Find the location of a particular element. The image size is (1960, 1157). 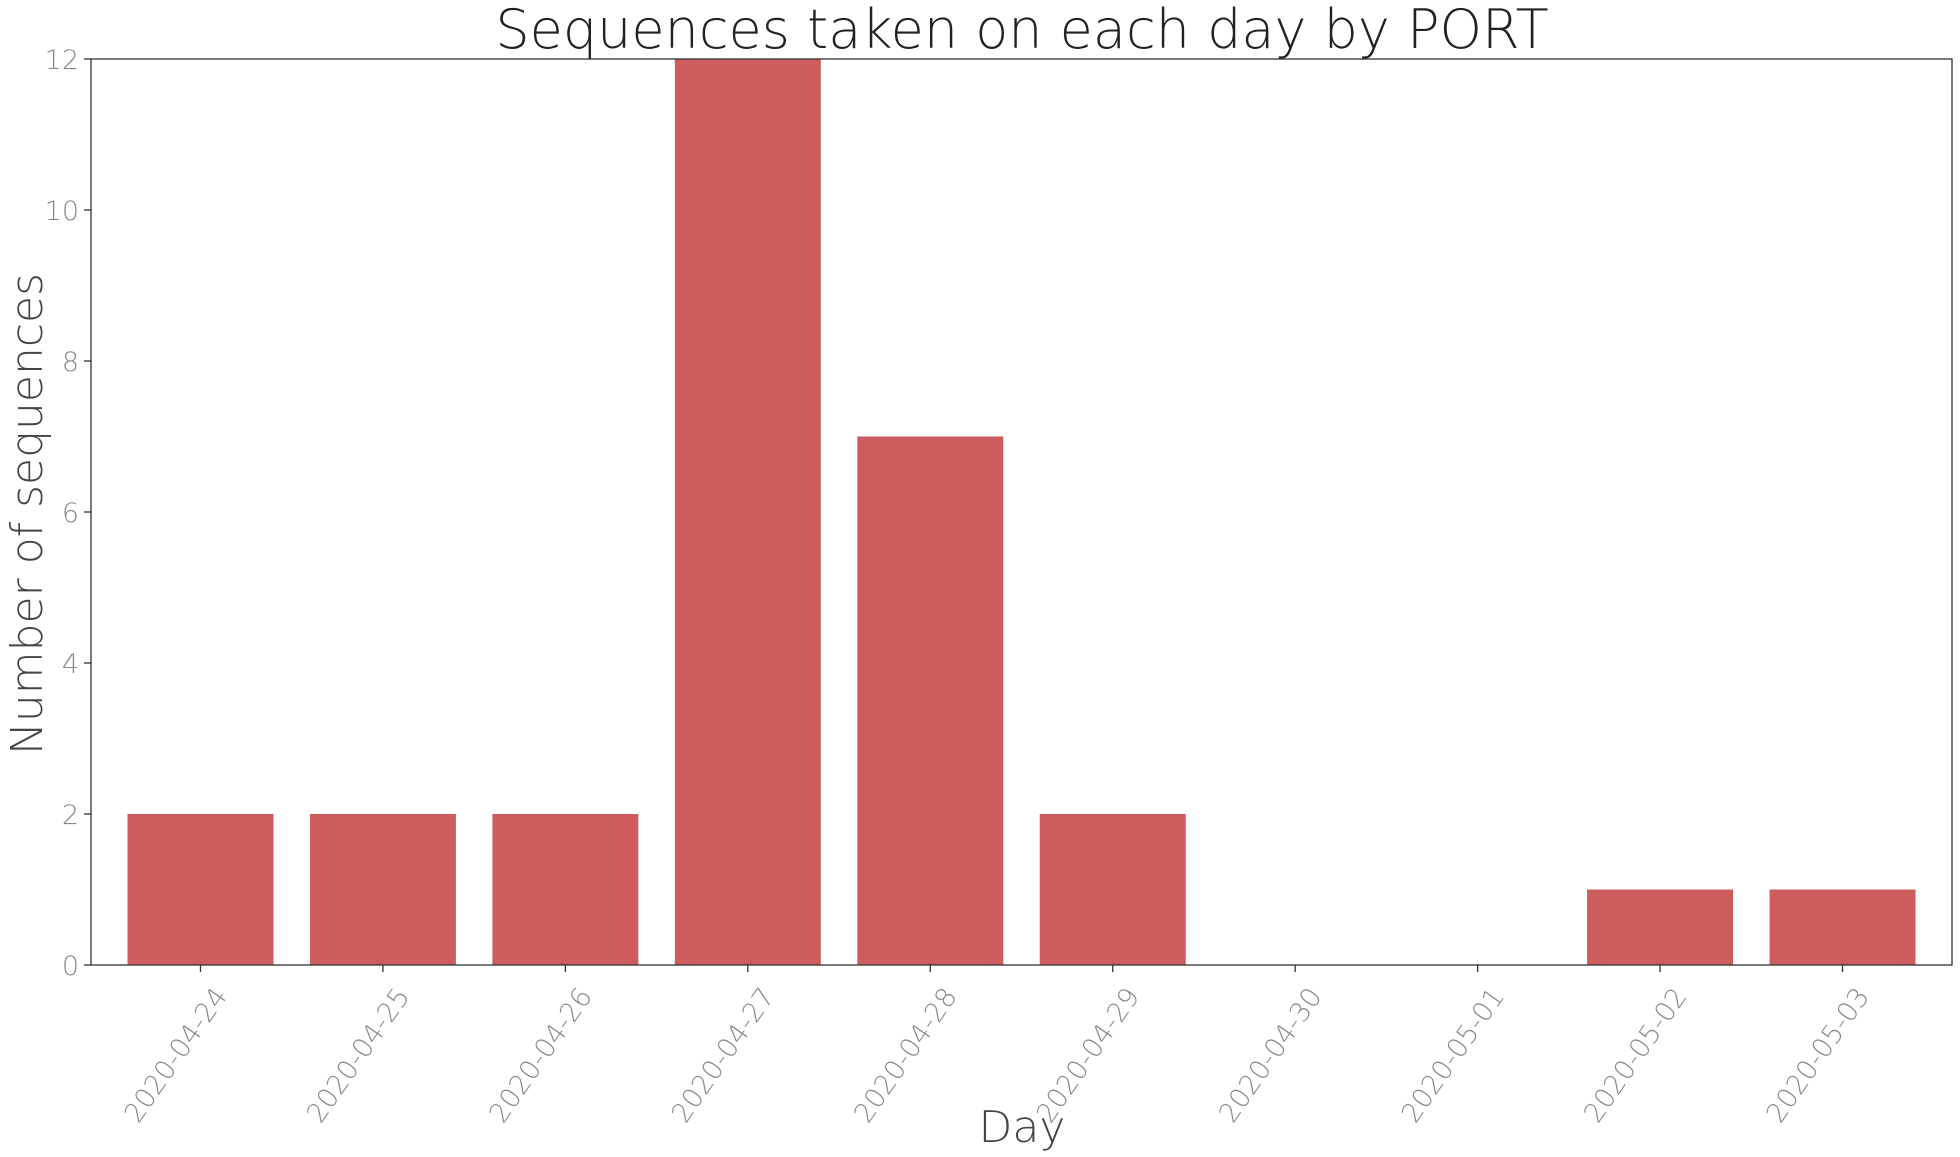

x-tick-label: 2020-04-25 is located at coordinates (358, 1055).